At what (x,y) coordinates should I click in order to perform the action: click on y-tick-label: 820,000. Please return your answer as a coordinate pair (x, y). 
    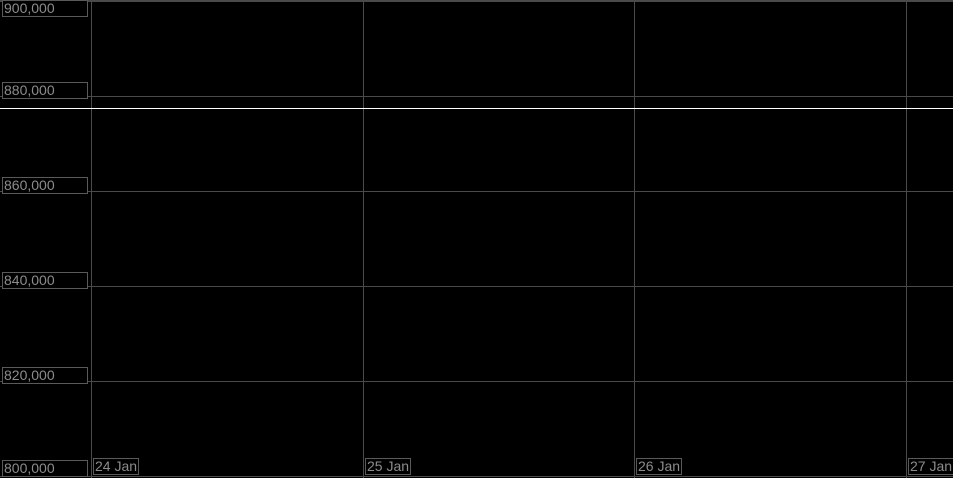
    Looking at the image, I should click on (45, 375).